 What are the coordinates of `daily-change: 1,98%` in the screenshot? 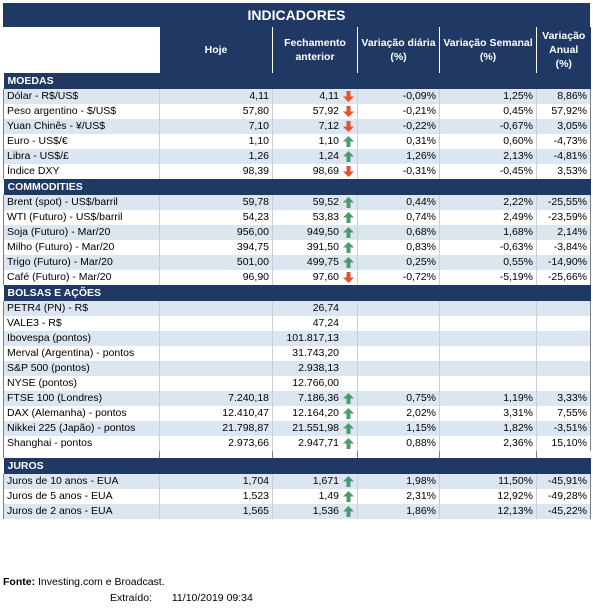 It's located at (398, 481).